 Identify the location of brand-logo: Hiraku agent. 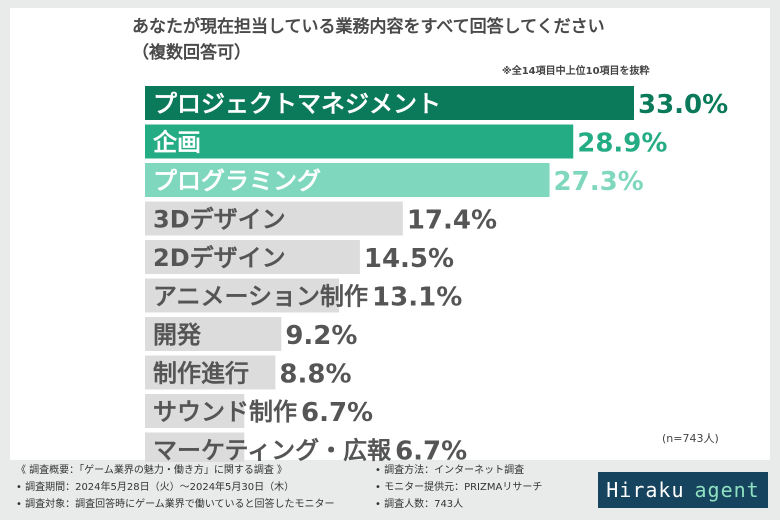
(683, 490).